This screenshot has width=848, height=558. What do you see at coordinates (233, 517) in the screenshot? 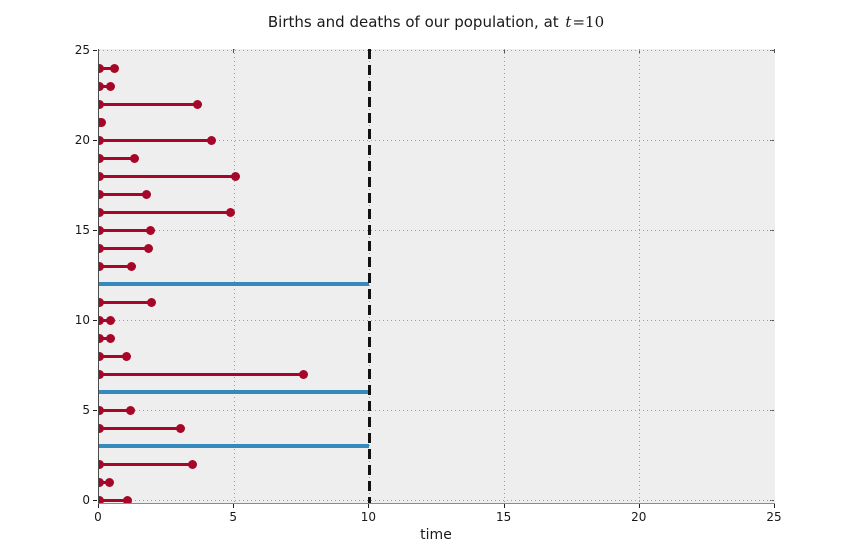
I see `x-tick-label: 5` at bounding box center [233, 517].